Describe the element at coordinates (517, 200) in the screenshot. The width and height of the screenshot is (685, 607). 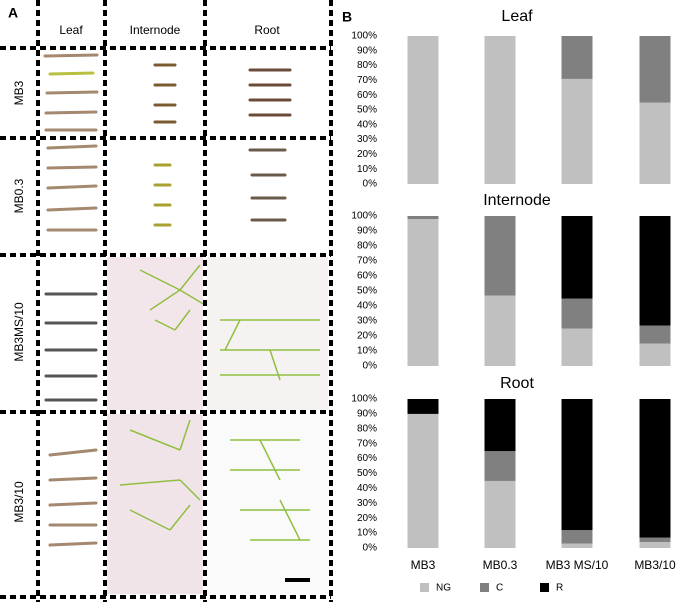
I see `chart-title: Internode` at that location.